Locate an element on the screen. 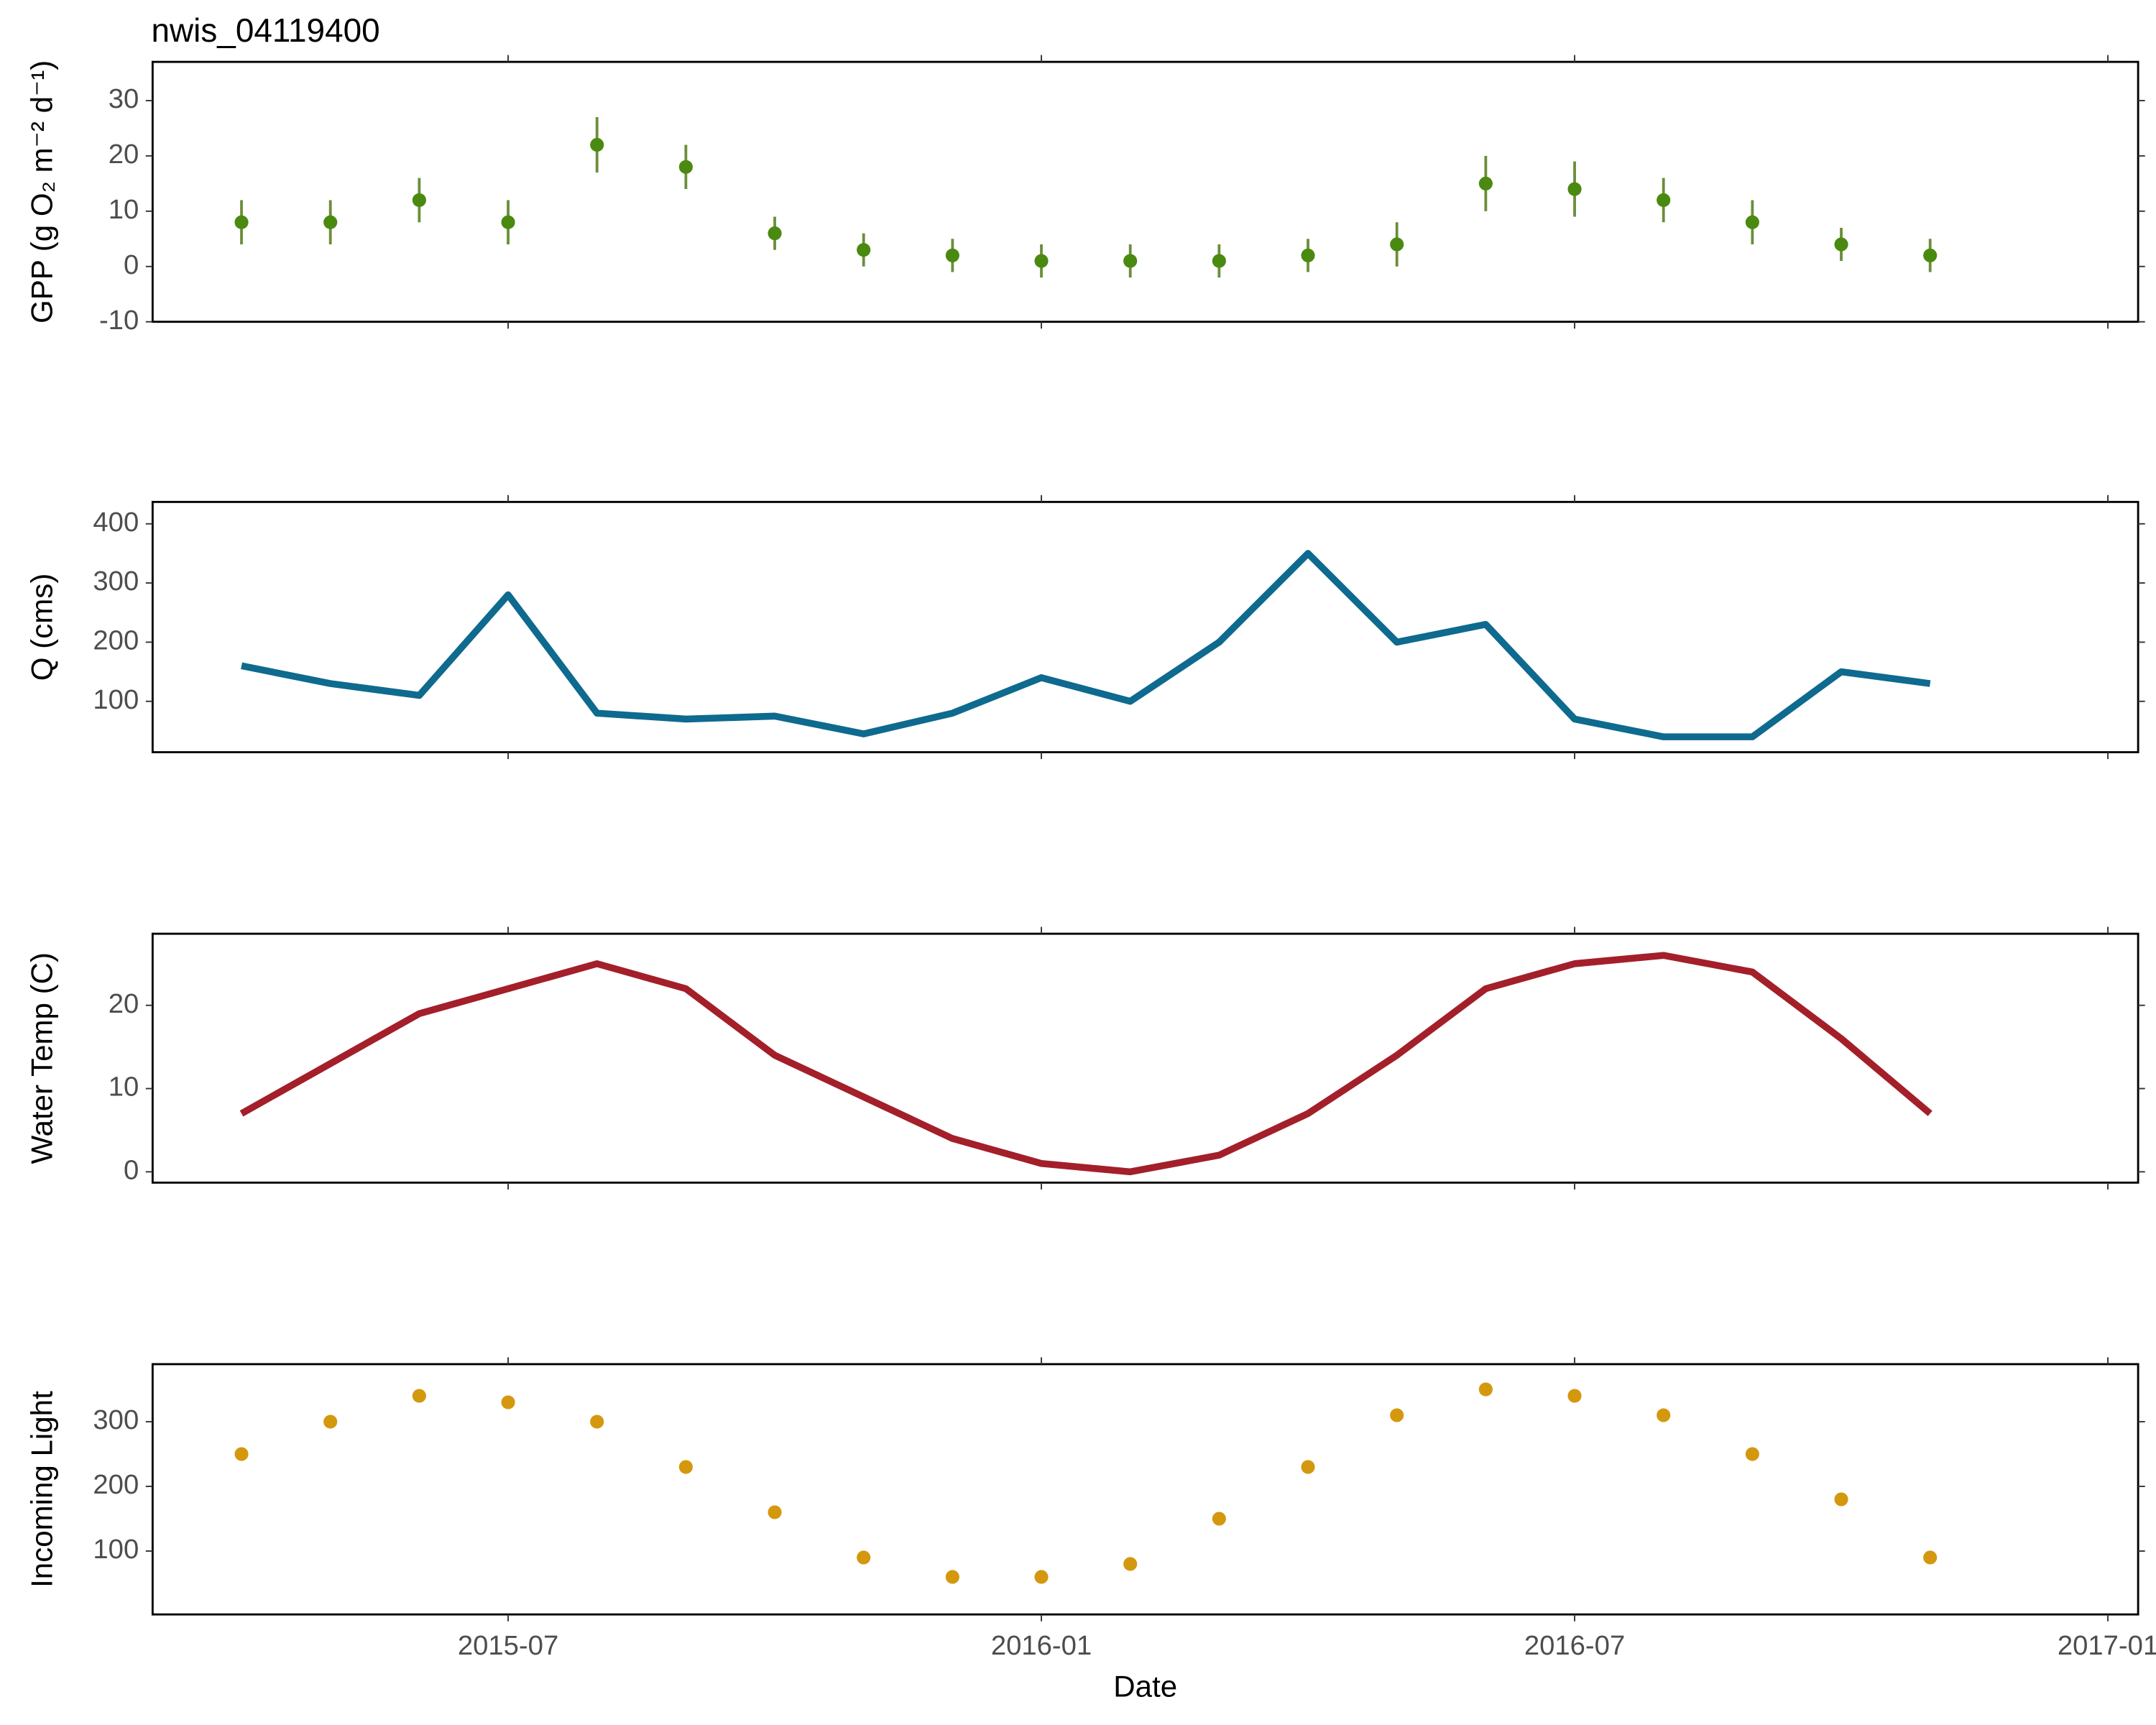  y-axis-title: Incoming Light is located at coordinates (41, 1489).